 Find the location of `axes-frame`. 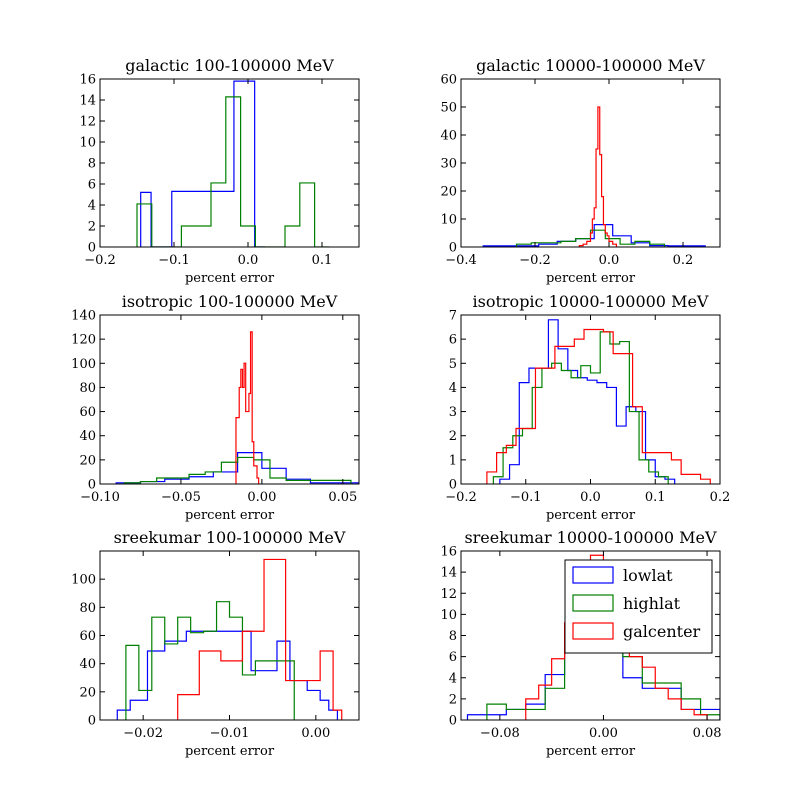

axes-frame is located at coordinates (229, 399).